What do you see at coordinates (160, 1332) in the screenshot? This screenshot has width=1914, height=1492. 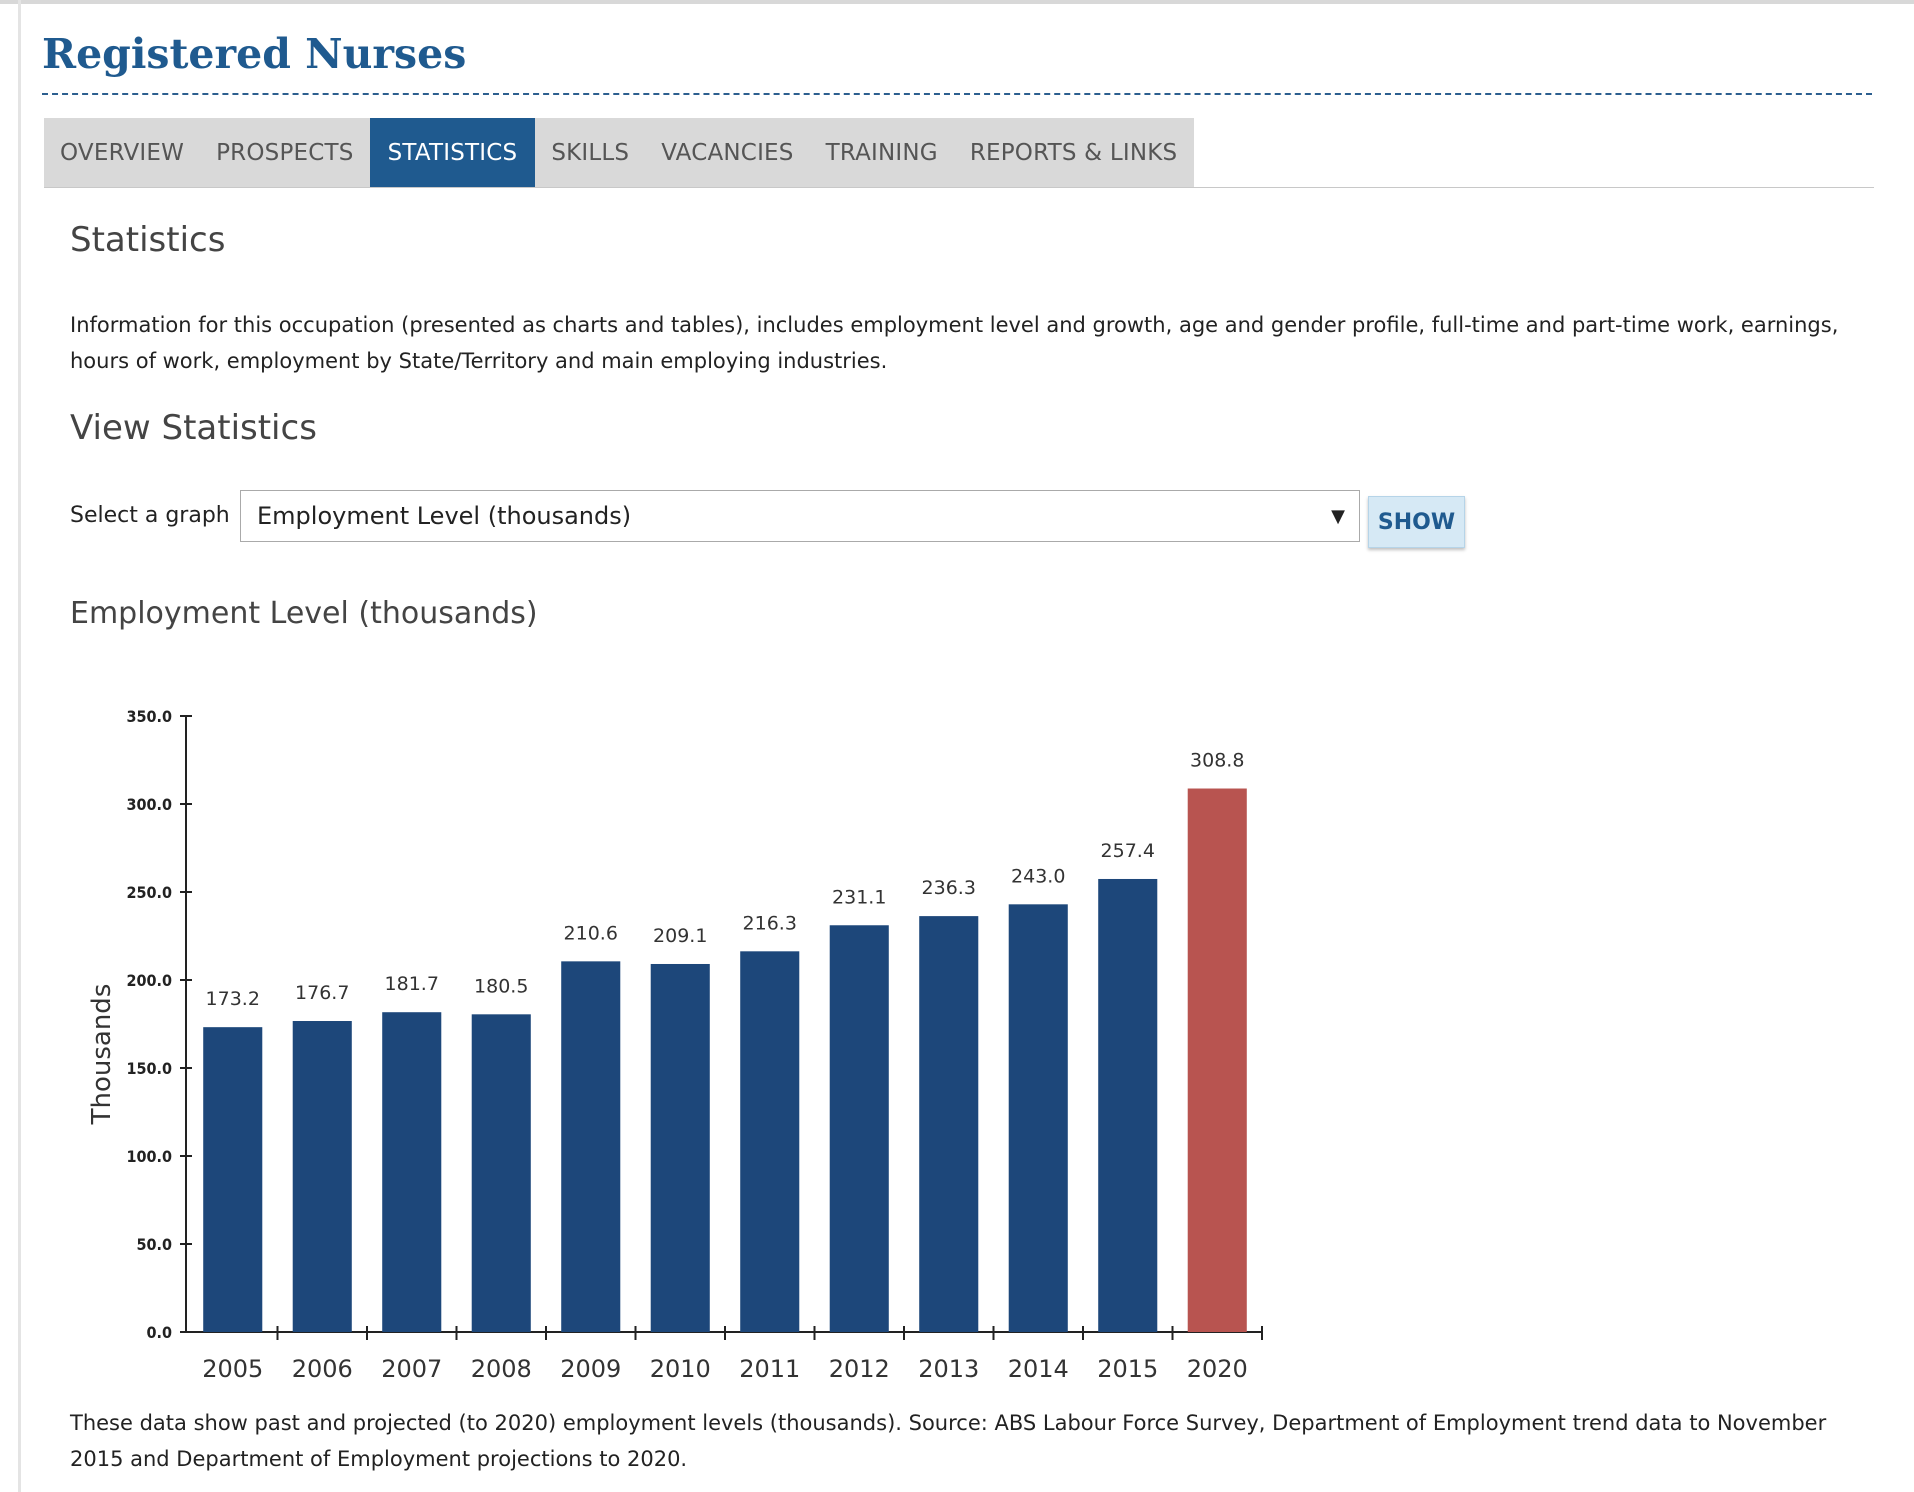 I see `y-tick-label: 0.0` at bounding box center [160, 1332].